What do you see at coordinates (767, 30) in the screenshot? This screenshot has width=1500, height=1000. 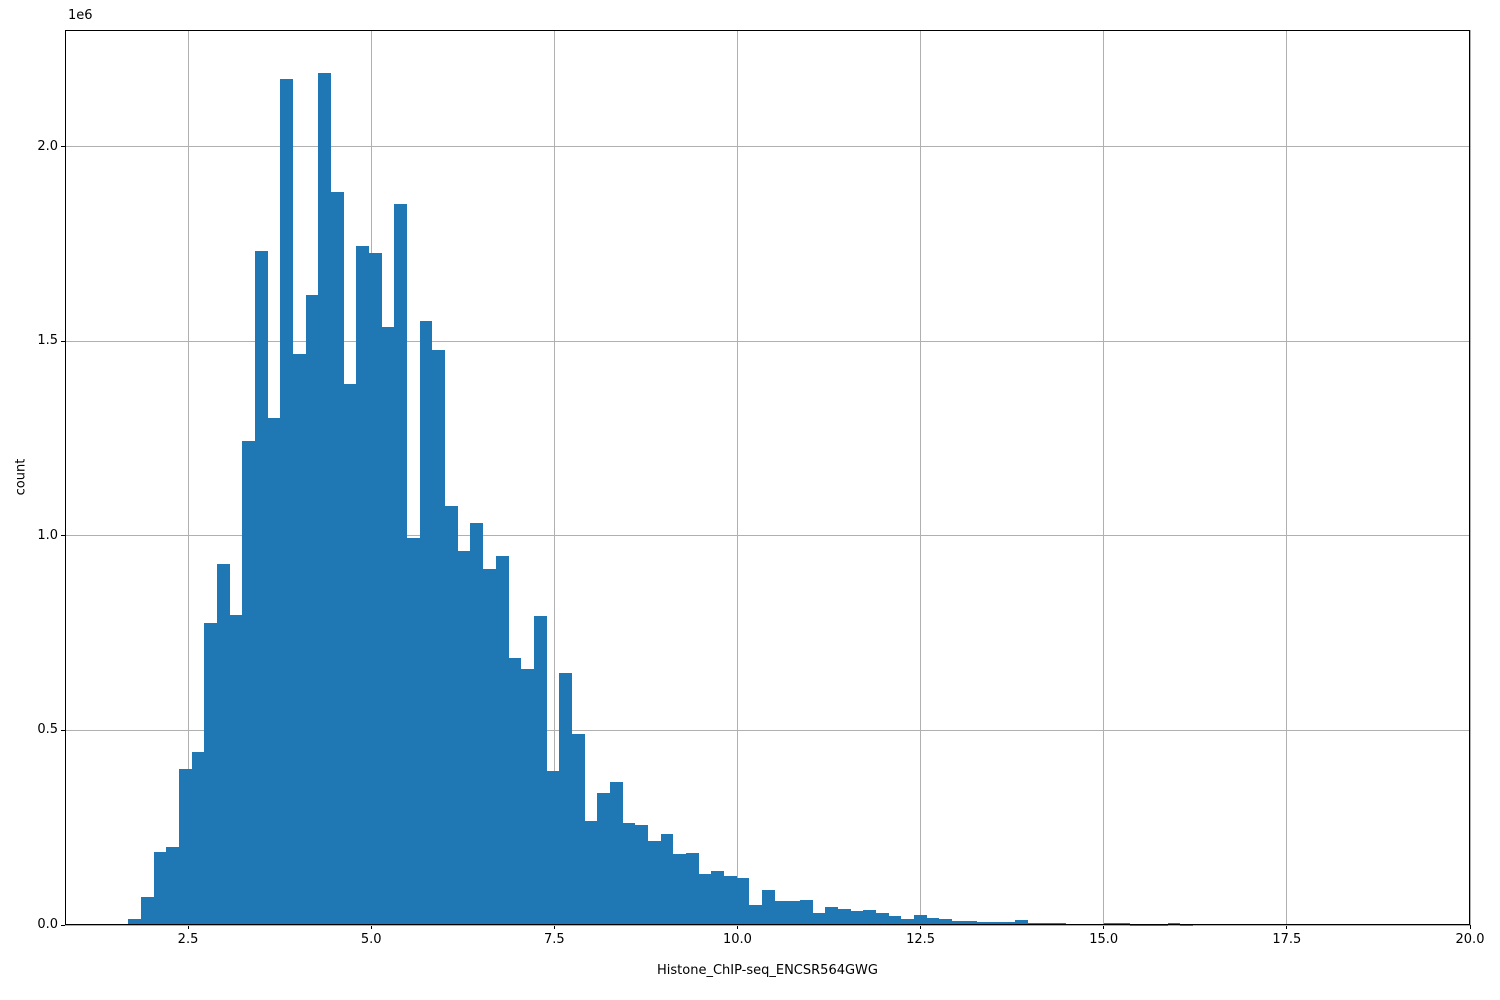 I see `top-spine` at bounding box center [767, 30].